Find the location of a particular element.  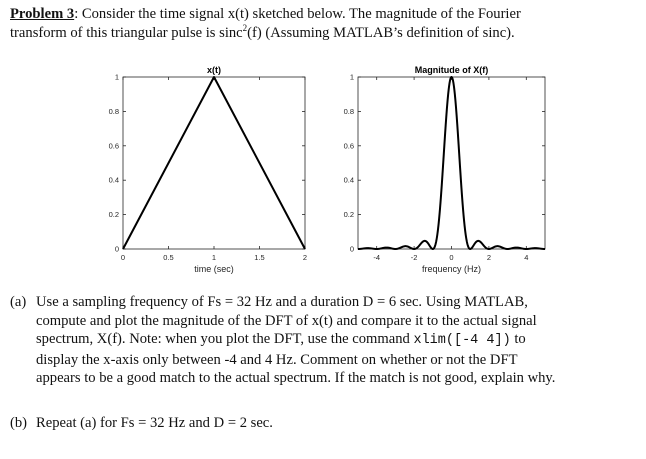

part-a-label: (a) is located at coordinates (18, 302).